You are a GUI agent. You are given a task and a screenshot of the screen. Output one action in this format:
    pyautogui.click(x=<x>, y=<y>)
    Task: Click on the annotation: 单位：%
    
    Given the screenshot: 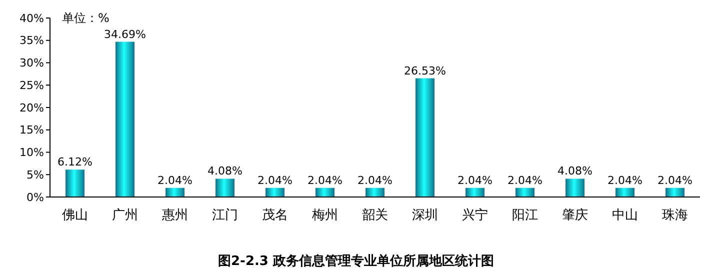 What is the action you would take?
    pyautogui.click(x=86, y=18)
    